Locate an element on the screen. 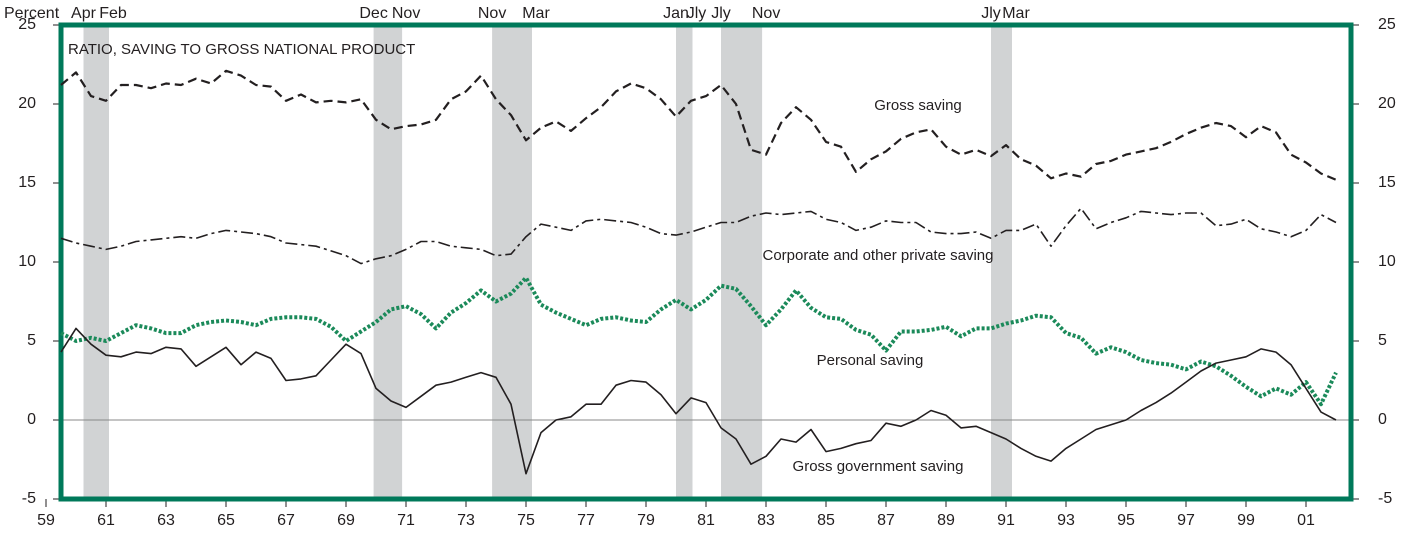 The image size is (1419, 534). y2-tick-label: 15 is located at coordinates (1387, 182).